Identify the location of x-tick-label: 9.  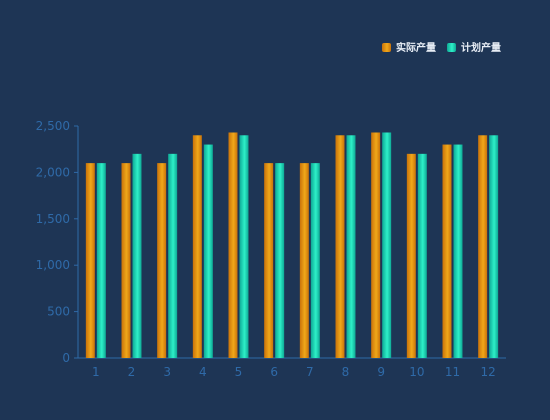
(381, 372).